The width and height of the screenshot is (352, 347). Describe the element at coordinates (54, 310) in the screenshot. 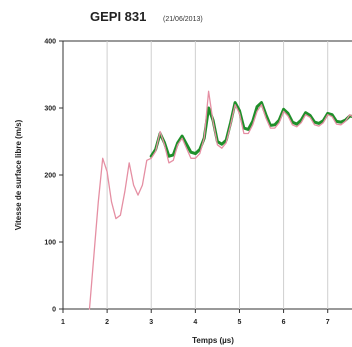

I see `y-tick-label: 0` at that location.